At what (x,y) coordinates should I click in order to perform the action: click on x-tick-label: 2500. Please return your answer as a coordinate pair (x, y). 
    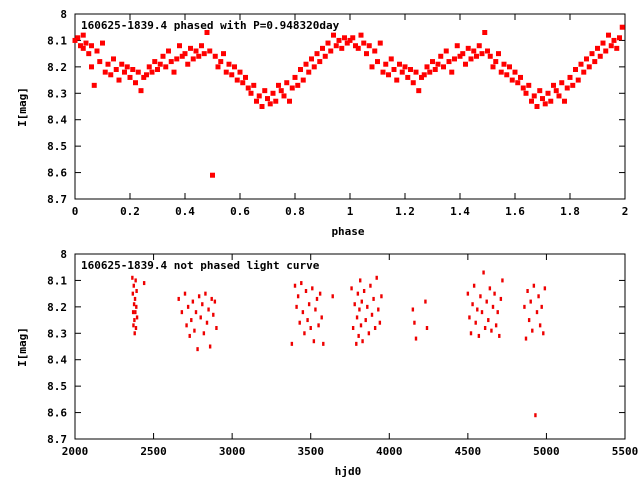
    Looking at the image, I should click on (153, 451).